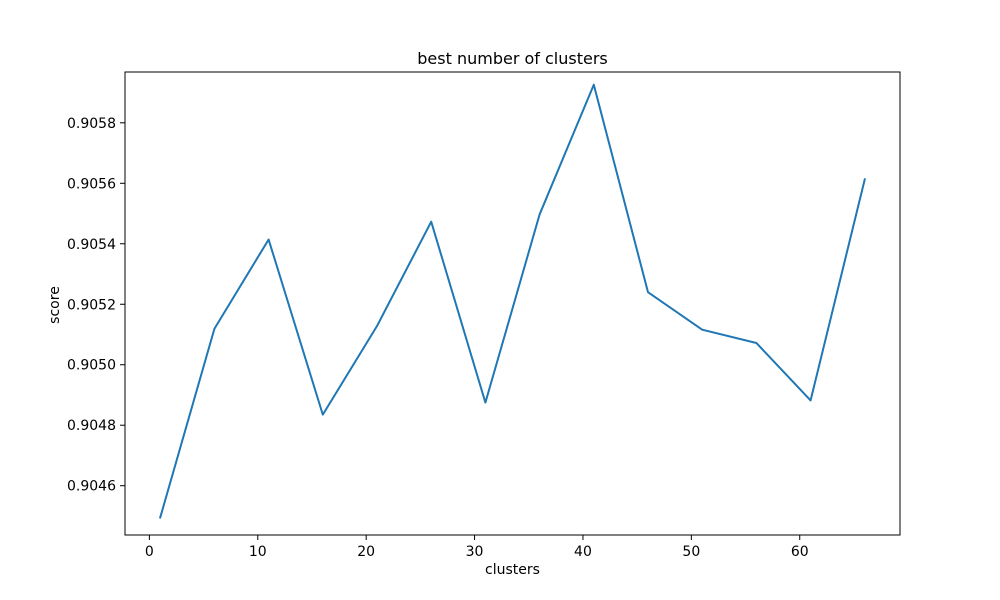  What do you see at coordinates (258, 552) in the screenshot?
I see `x-tick-label: 10` at bounding box center [258, 552].